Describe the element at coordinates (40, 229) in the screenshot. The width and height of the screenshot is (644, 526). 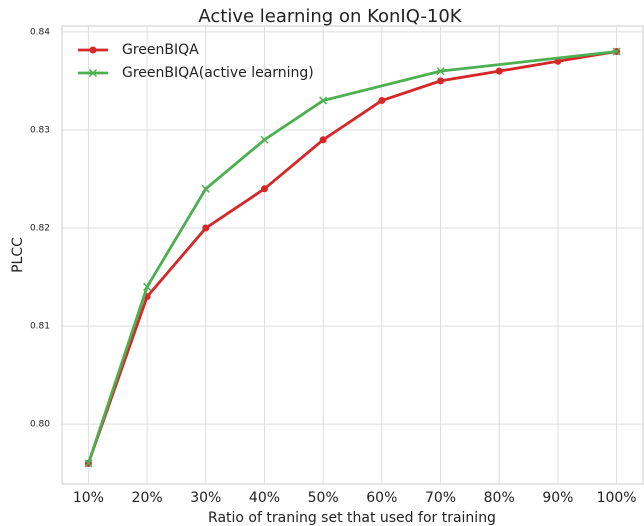
I see `y-tick-label: 0.82` at that location.